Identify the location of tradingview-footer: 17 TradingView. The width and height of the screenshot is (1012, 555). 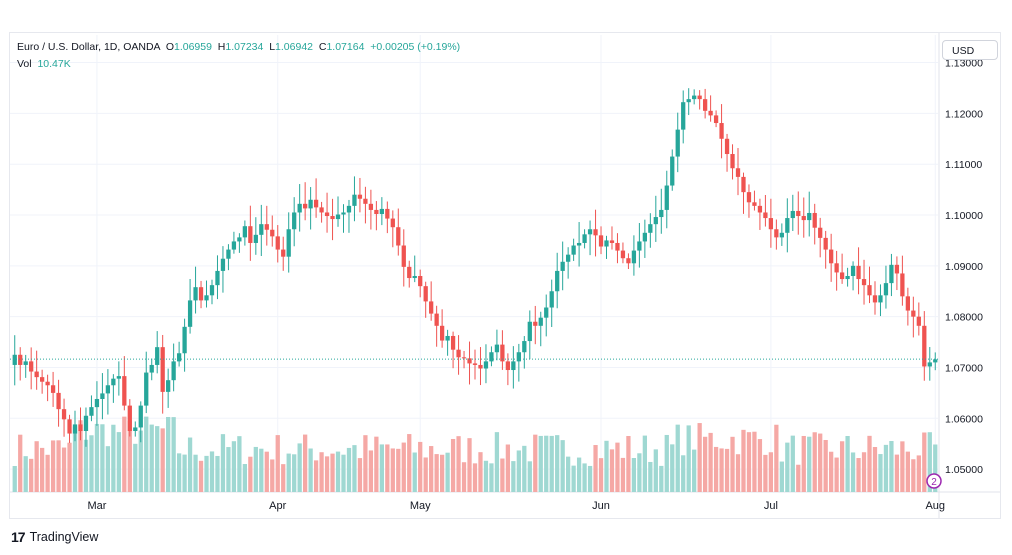
(54, 537).